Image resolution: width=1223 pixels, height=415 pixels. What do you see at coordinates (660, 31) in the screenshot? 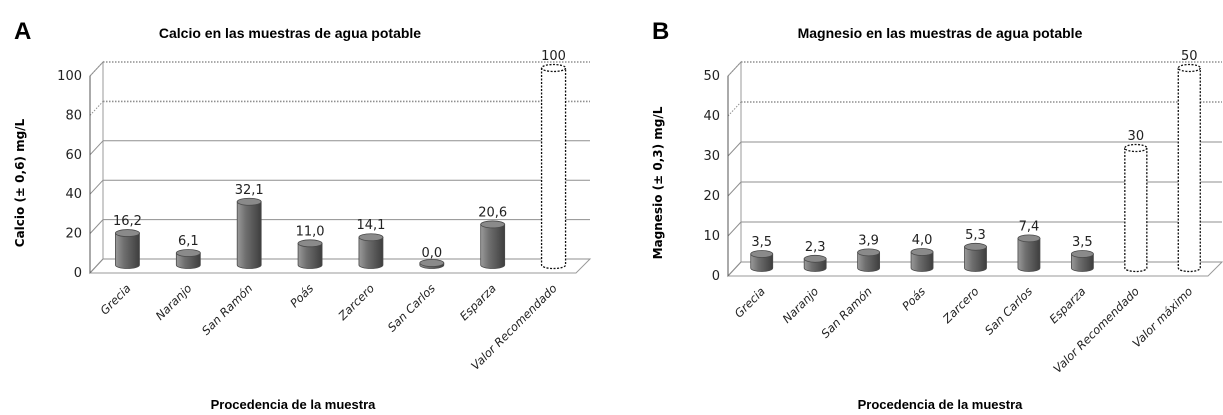
I see `panel-b-letter: B` at bounding box center [660, 31].